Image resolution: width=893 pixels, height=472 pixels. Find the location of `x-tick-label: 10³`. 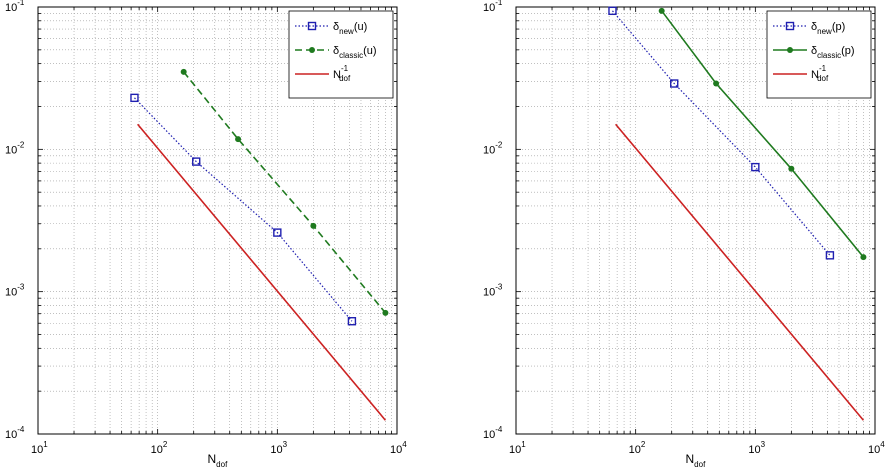

x-tick-label: 10³ is located at coordinates (278, 448).